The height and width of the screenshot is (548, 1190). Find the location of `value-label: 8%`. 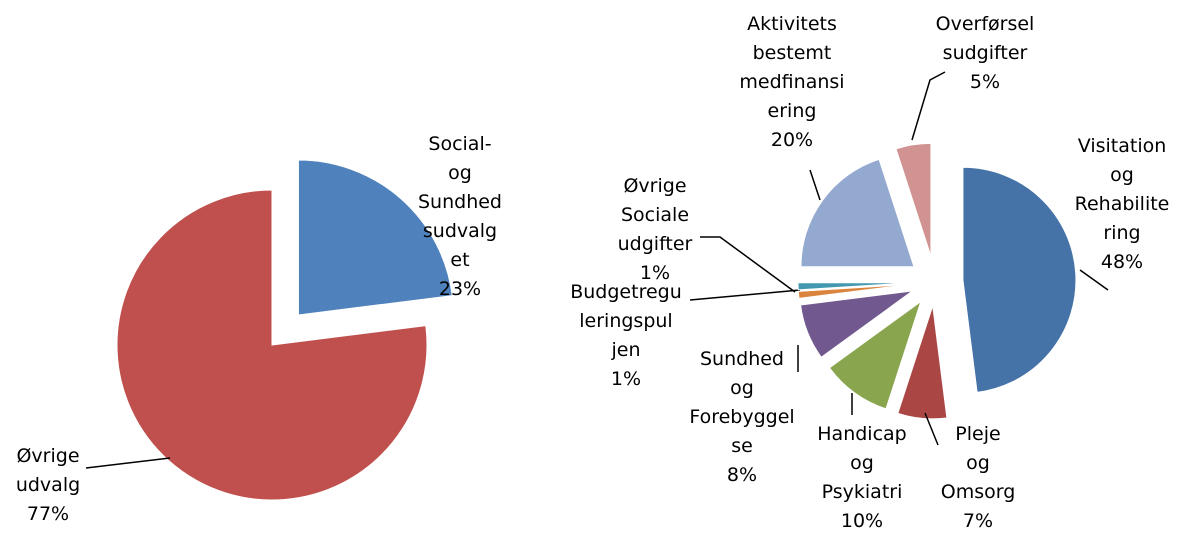

value-label: 8% is located at coordinates (742, 475).